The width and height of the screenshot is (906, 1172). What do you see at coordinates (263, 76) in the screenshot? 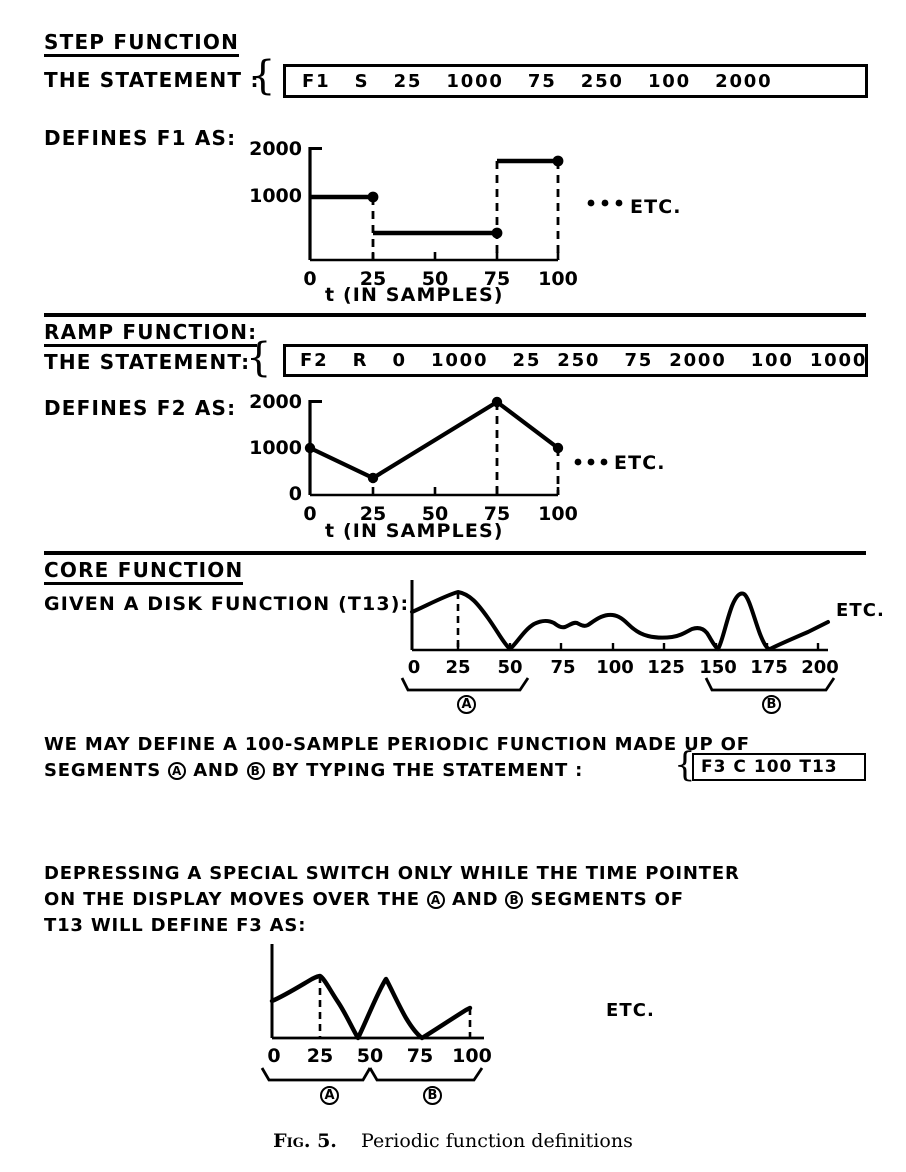
I see `step-statement-brace: {` at bounding box center [263, 76].